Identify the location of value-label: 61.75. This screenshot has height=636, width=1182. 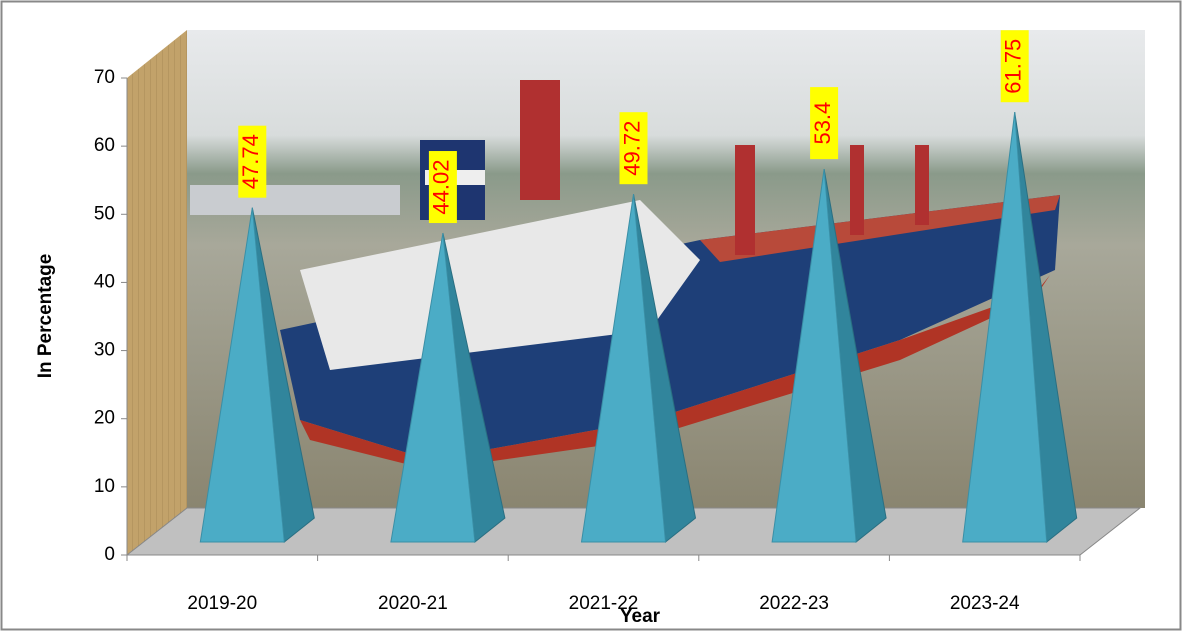
(1013, 66).